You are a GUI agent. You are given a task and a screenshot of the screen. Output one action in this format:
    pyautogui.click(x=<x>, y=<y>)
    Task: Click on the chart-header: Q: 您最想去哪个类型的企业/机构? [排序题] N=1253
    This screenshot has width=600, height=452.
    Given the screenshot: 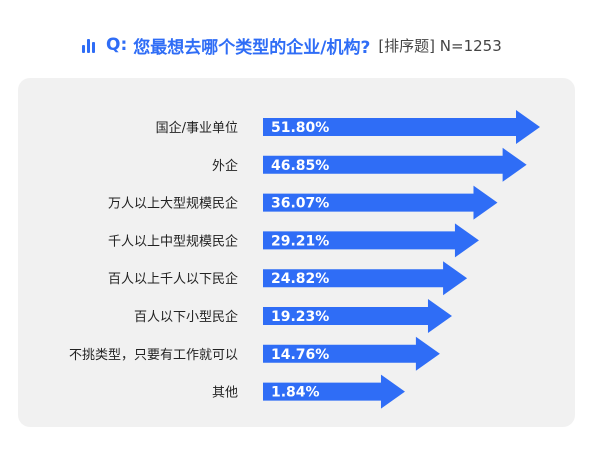 What is the action you would take?
    pyautogui.click(x=292, y=45)
    